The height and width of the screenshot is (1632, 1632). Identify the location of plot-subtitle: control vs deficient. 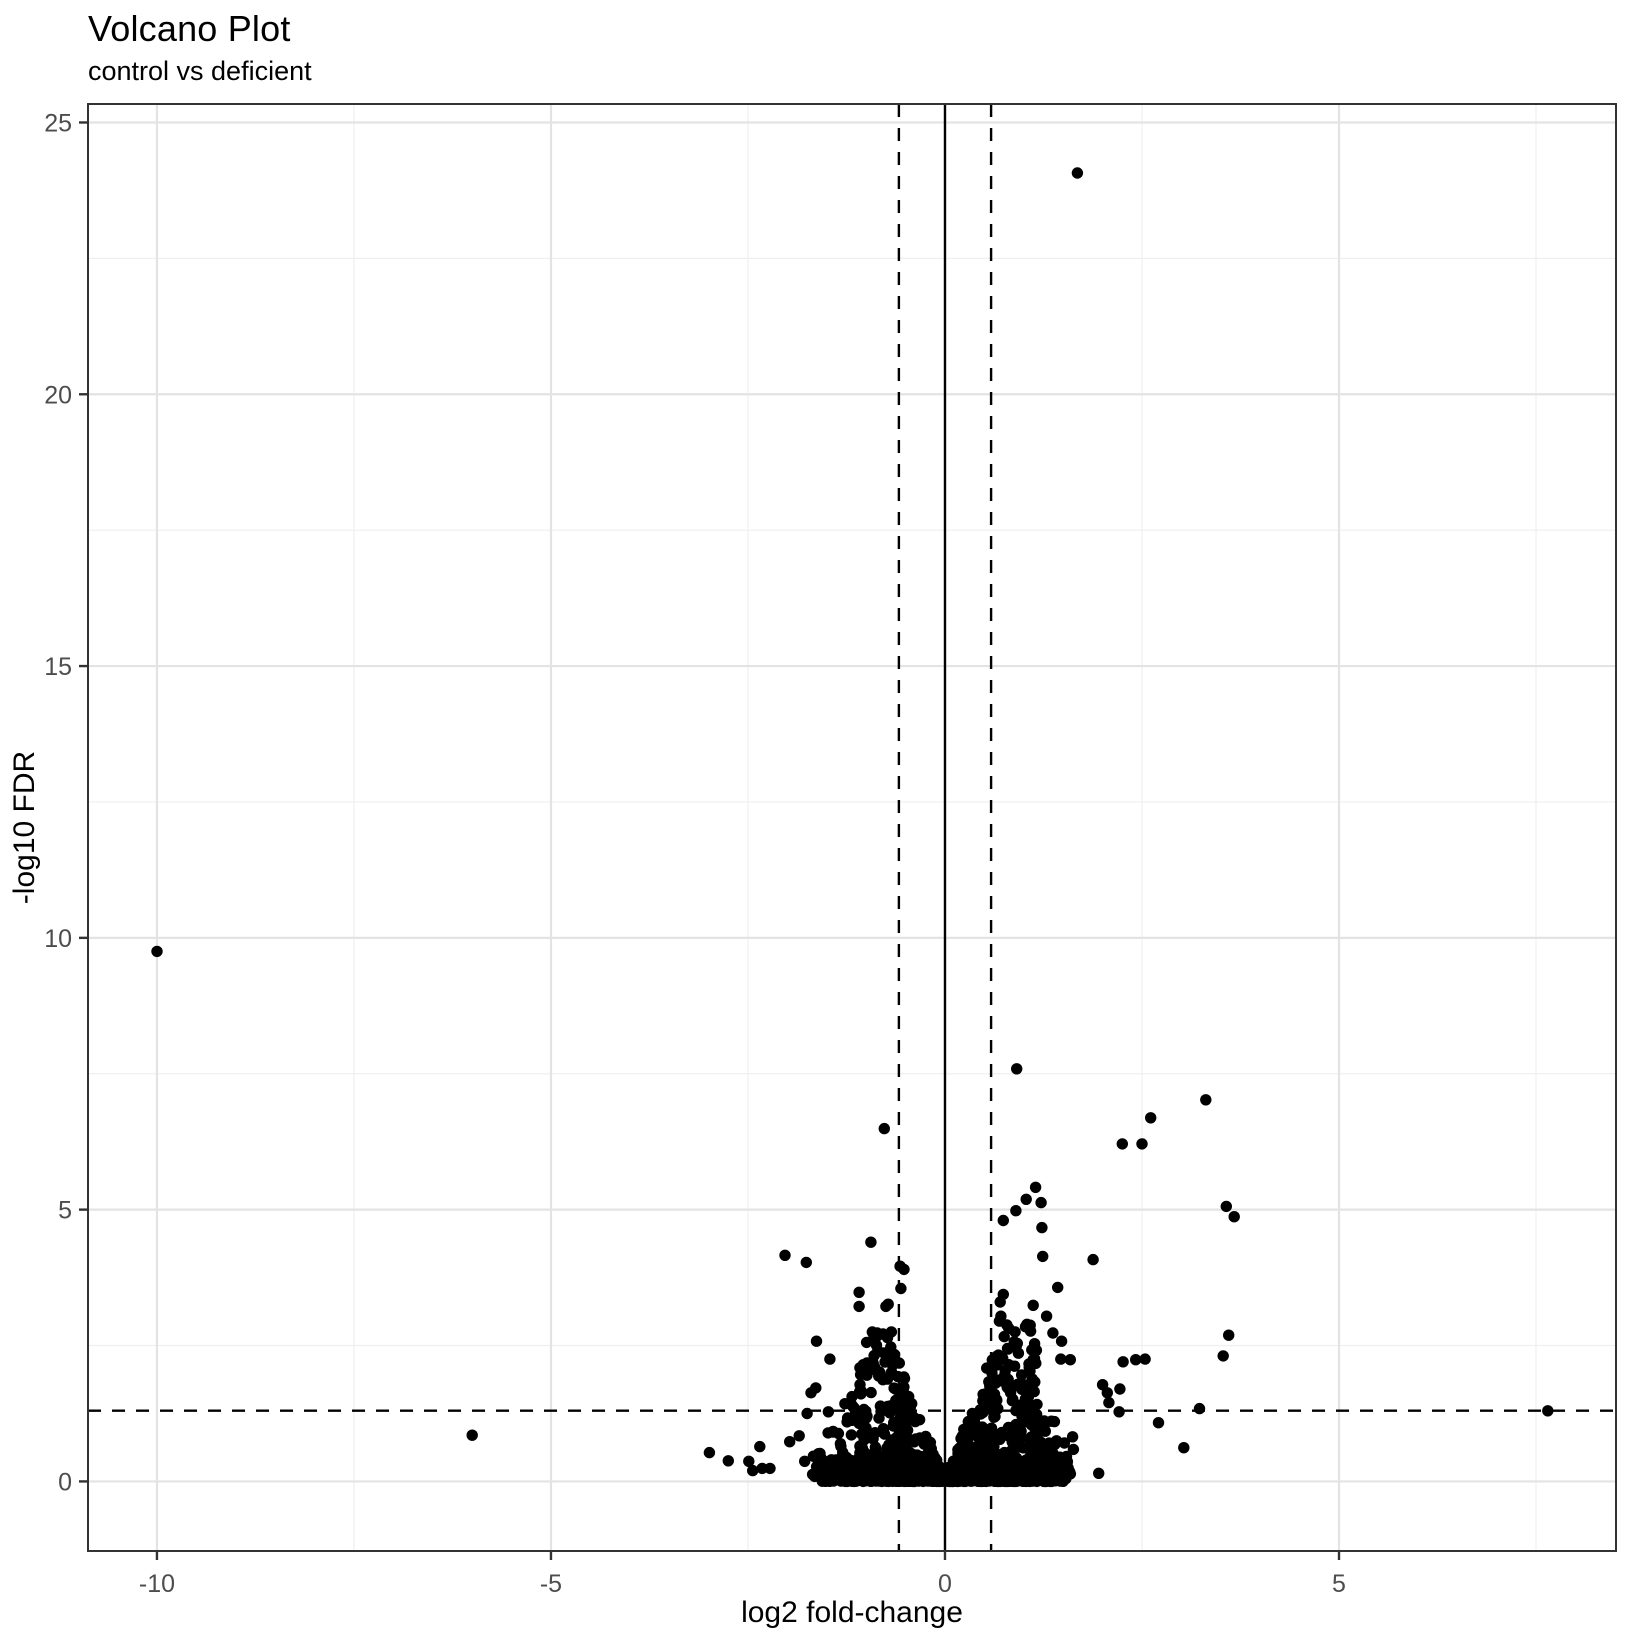
(200, 71).